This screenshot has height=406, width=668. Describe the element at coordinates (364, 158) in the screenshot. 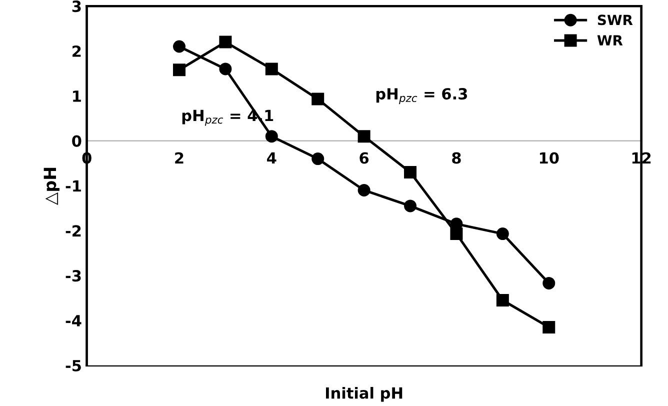

I see `x-tick-label: 6` at that location.